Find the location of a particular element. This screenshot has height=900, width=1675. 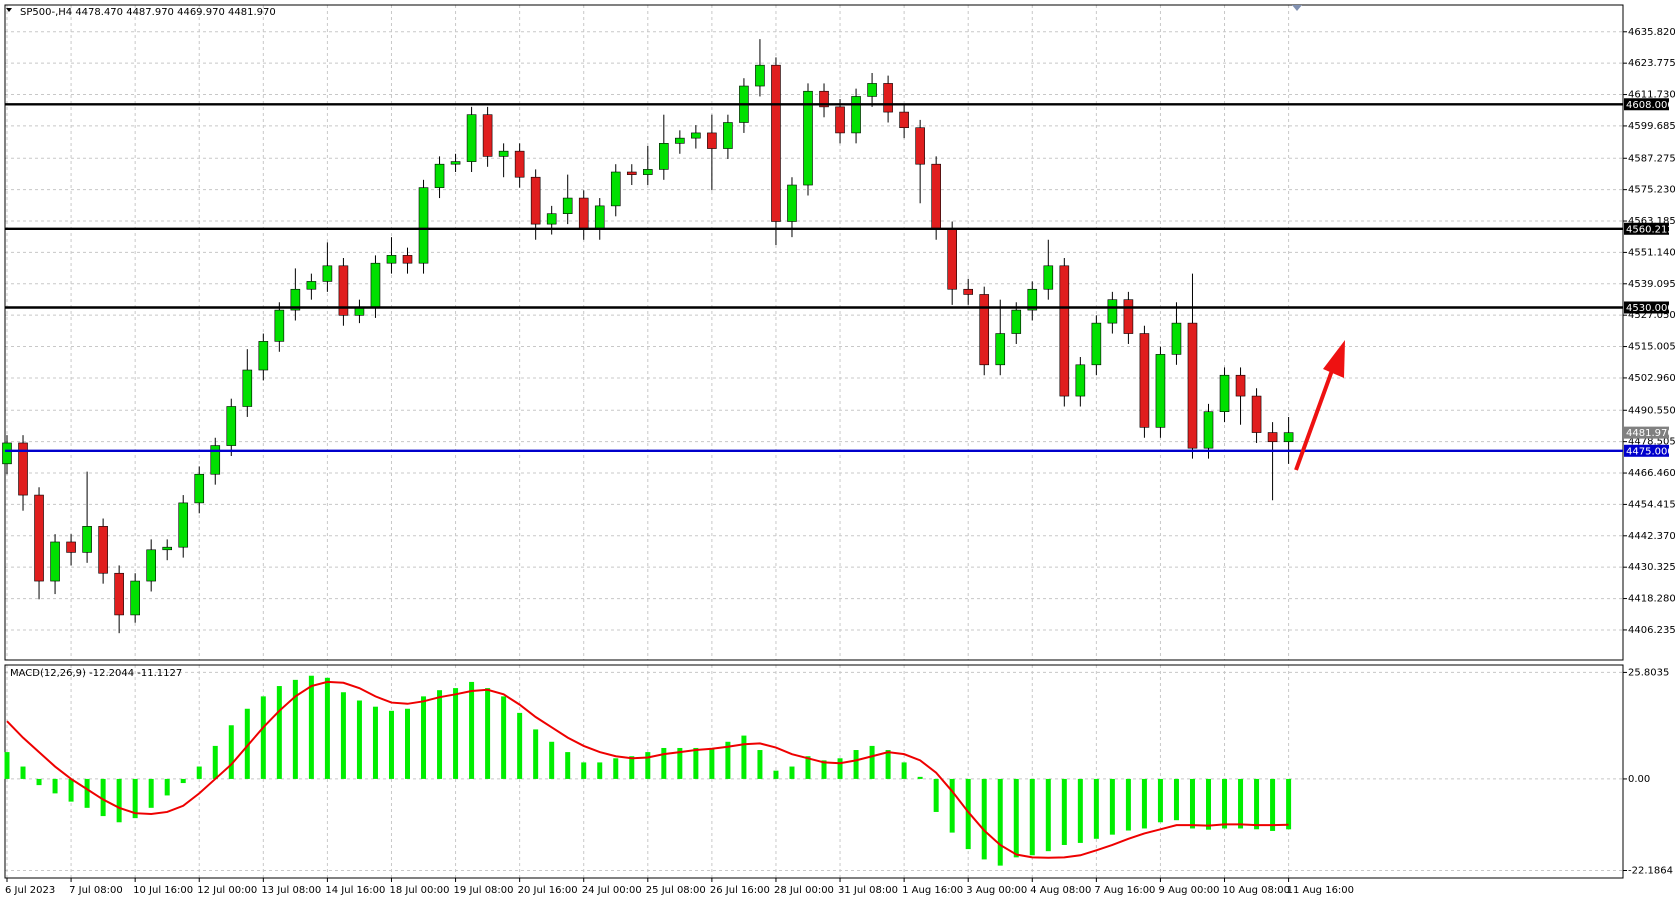

y-tick-label: 4478.505 is located at coordinates (1651, 442).